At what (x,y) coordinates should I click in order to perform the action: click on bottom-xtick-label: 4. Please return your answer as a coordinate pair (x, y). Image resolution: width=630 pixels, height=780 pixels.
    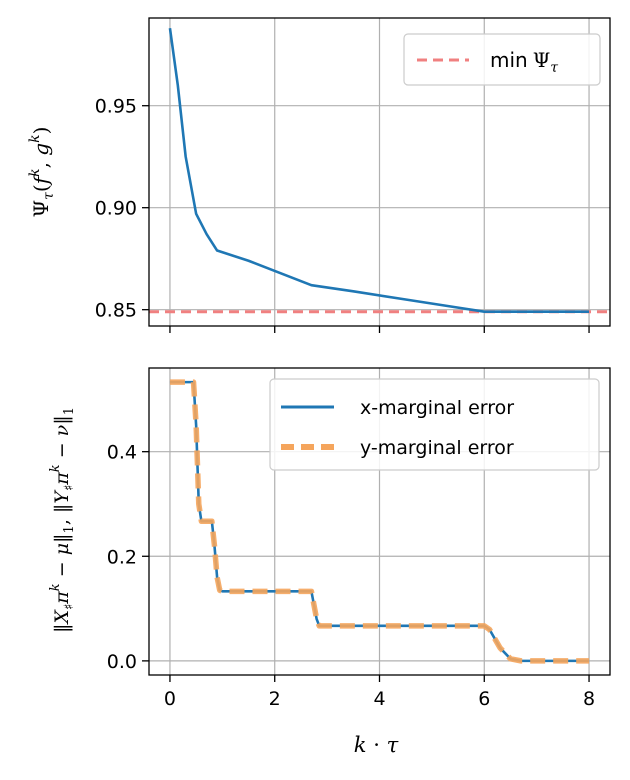
    Looking at the image, I should click on (379, 699).